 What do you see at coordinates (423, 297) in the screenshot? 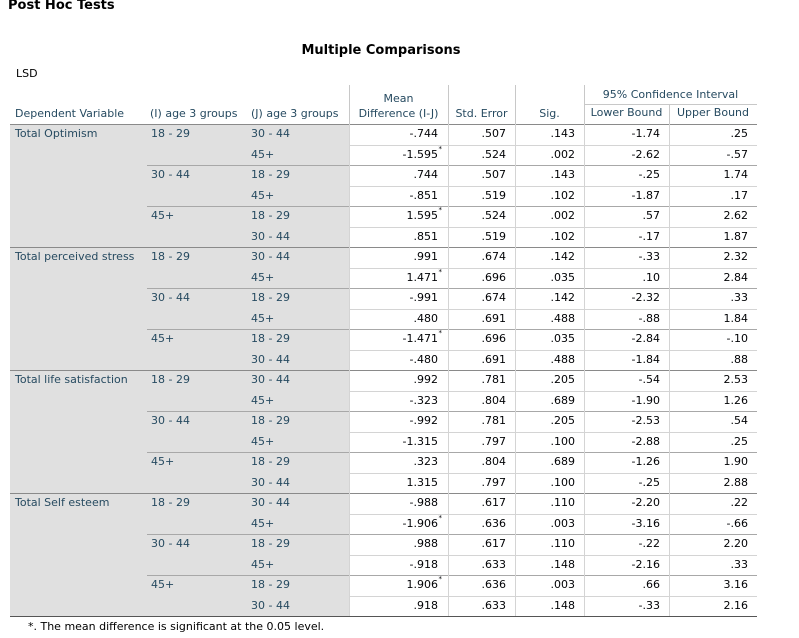
I see `mean-difference: -.991` at bounding box center [423, 297].